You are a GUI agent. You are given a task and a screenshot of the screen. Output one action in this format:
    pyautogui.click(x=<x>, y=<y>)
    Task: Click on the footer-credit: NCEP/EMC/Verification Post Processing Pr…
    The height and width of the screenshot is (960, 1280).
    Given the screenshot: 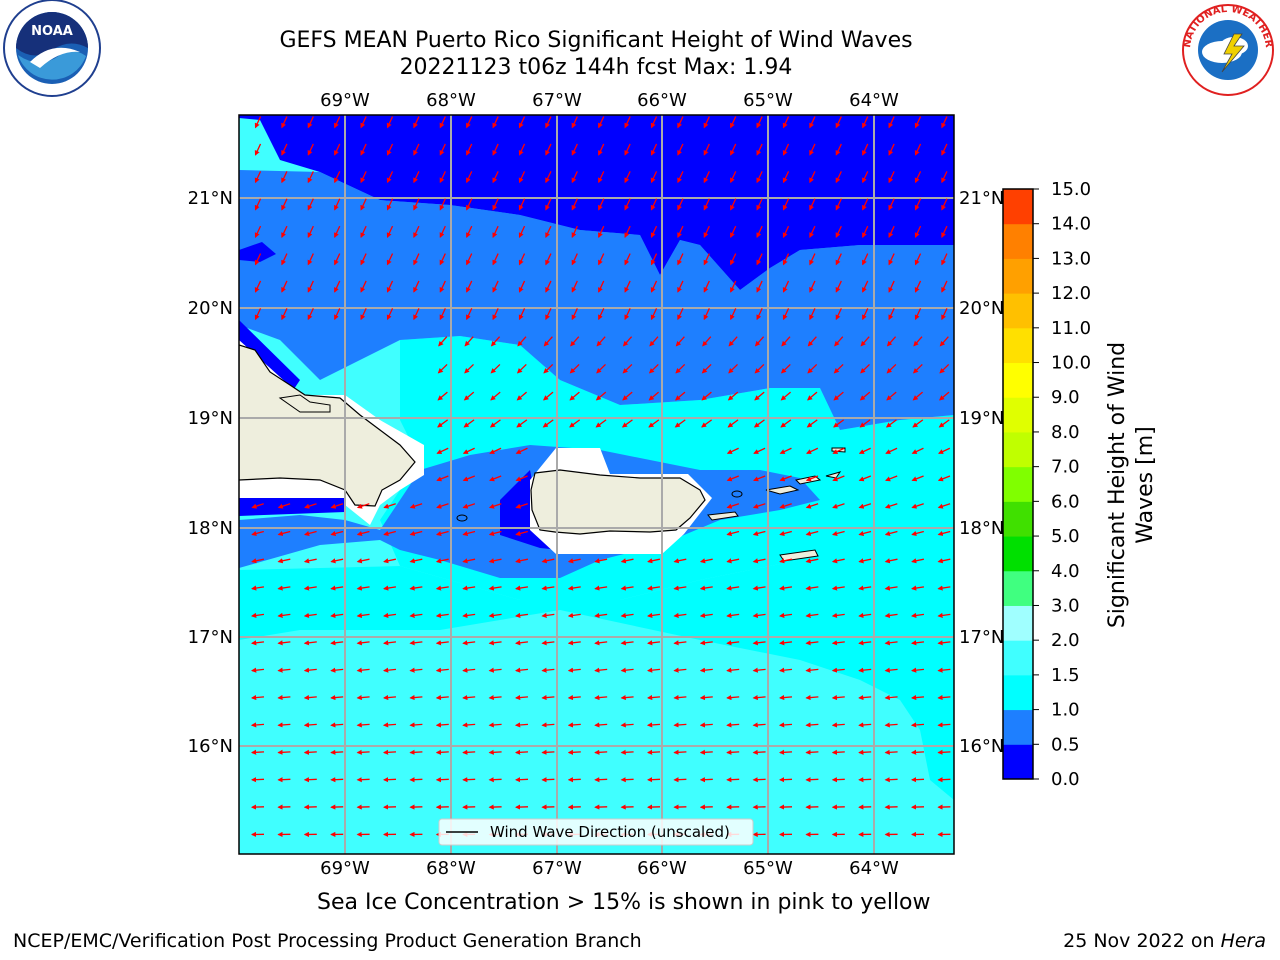 What is the action you would take?
    pyautogui.click(x=327, y=941)
    